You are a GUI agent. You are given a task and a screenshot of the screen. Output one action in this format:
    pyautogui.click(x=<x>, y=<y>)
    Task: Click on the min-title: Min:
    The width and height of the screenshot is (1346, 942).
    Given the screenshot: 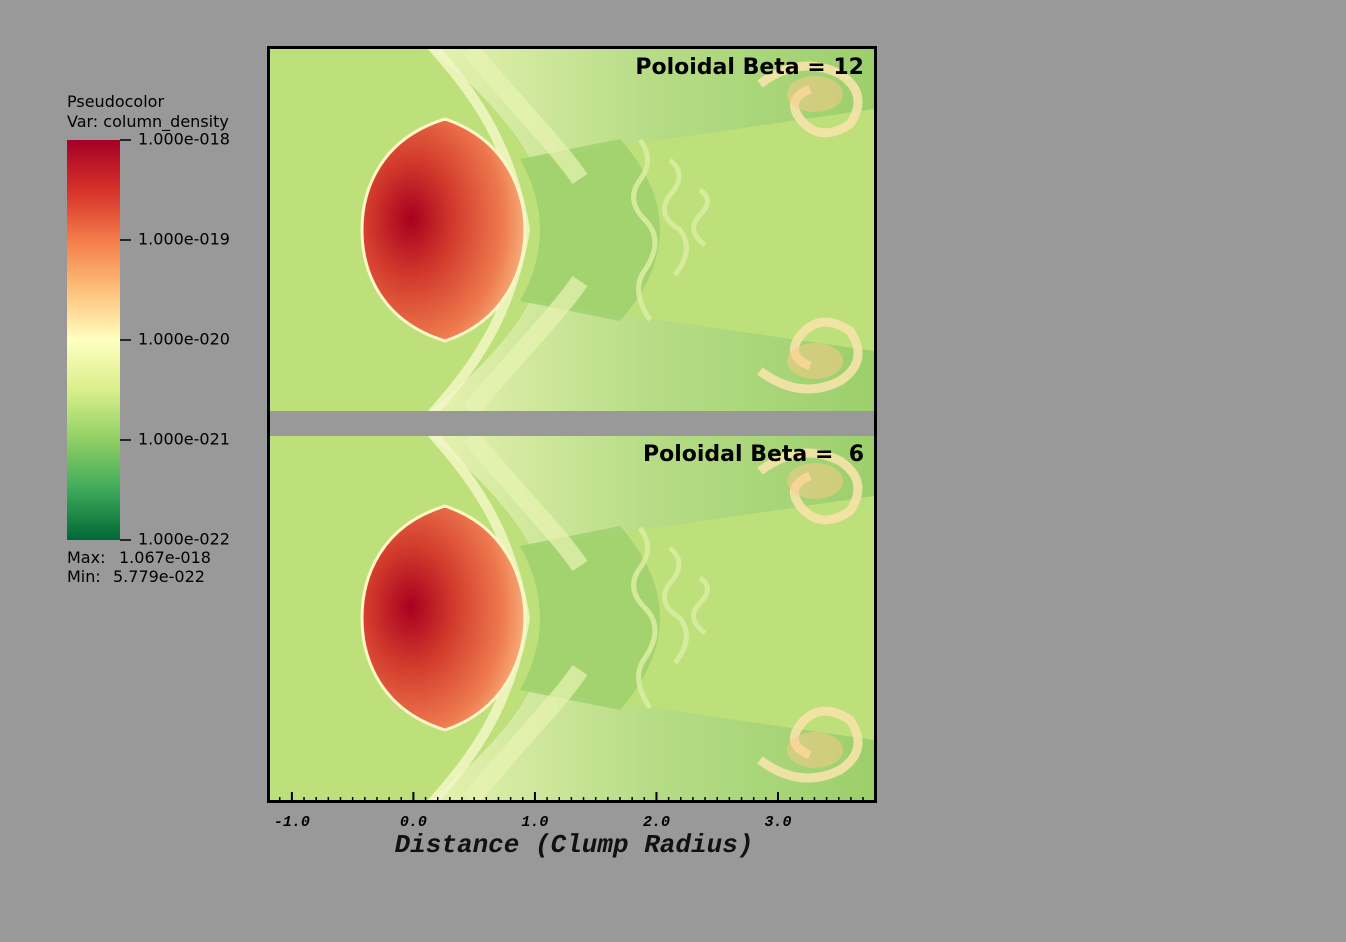 What is the action you would take?
    pyautogui.click(x=84, y=576)
    